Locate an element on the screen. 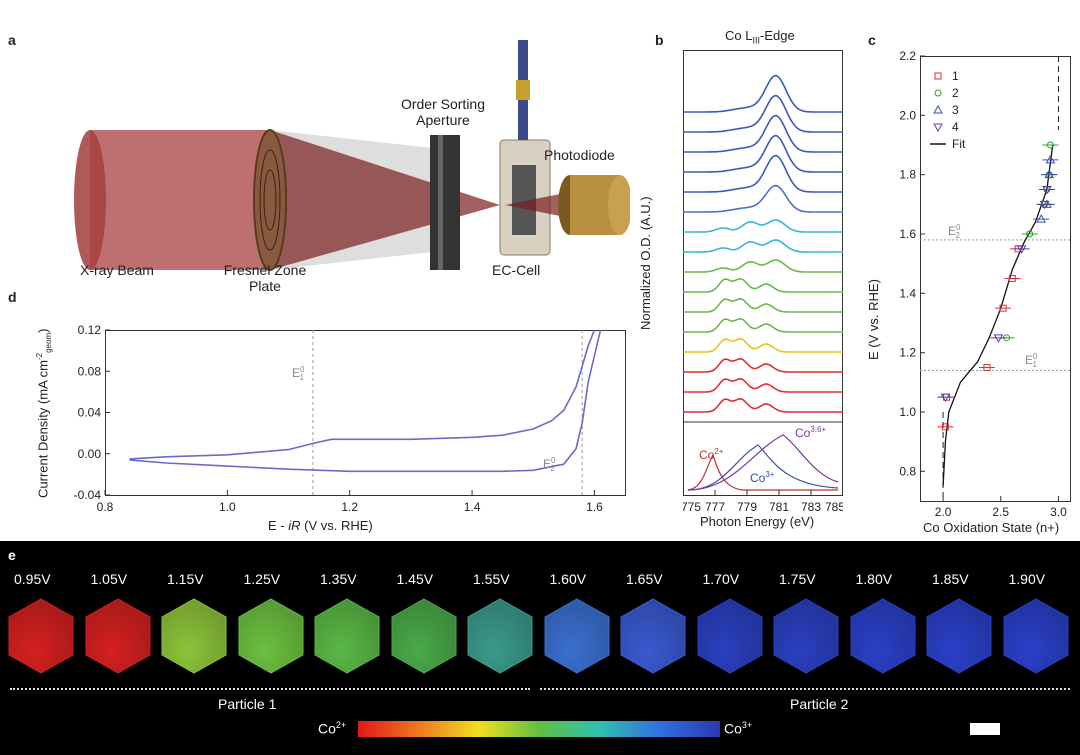 This screenshot has width=1080, height=755. ref-co3-label: Co3+ is located at coordinates (762, 477).